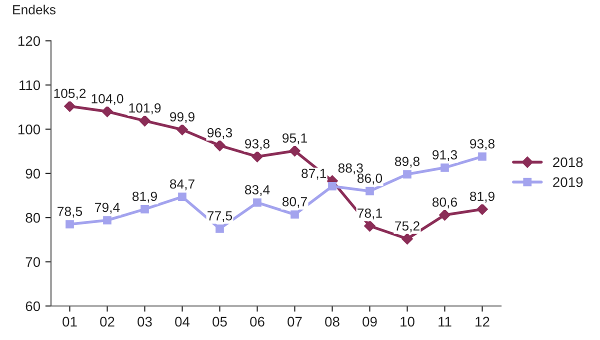 Image resolution: width=600 pixels, height=340 pixels. I want to click on x-tick-label: 02, so click(107, 321).